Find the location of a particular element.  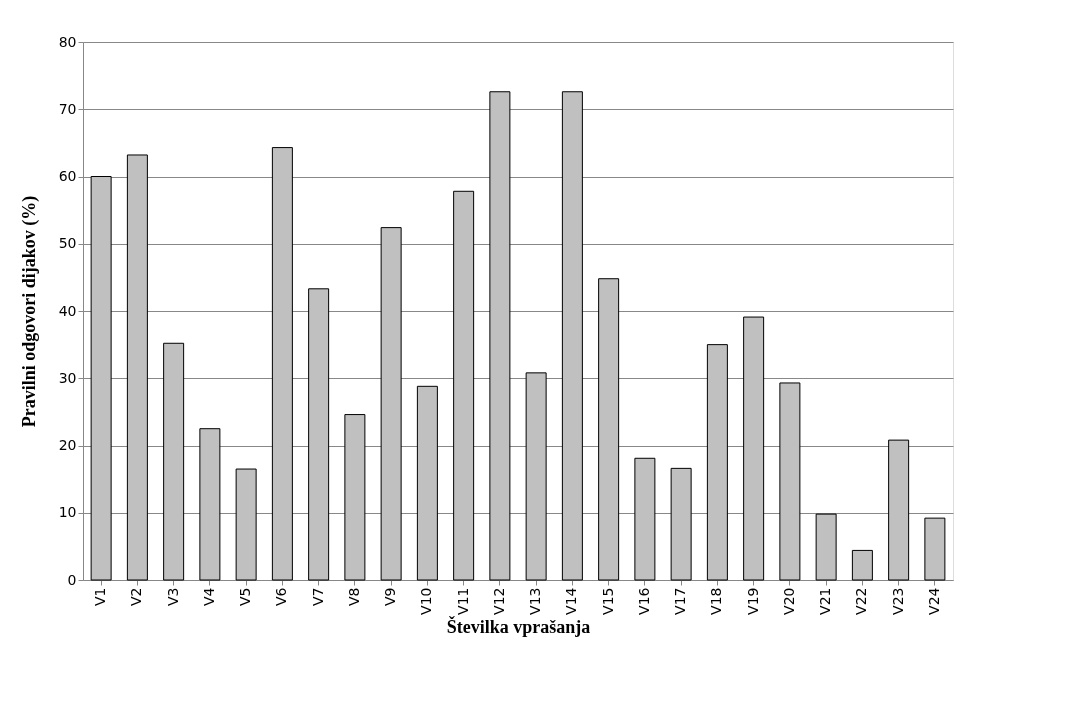

y-tick-label: 0 is located at coordinates (72, 579).